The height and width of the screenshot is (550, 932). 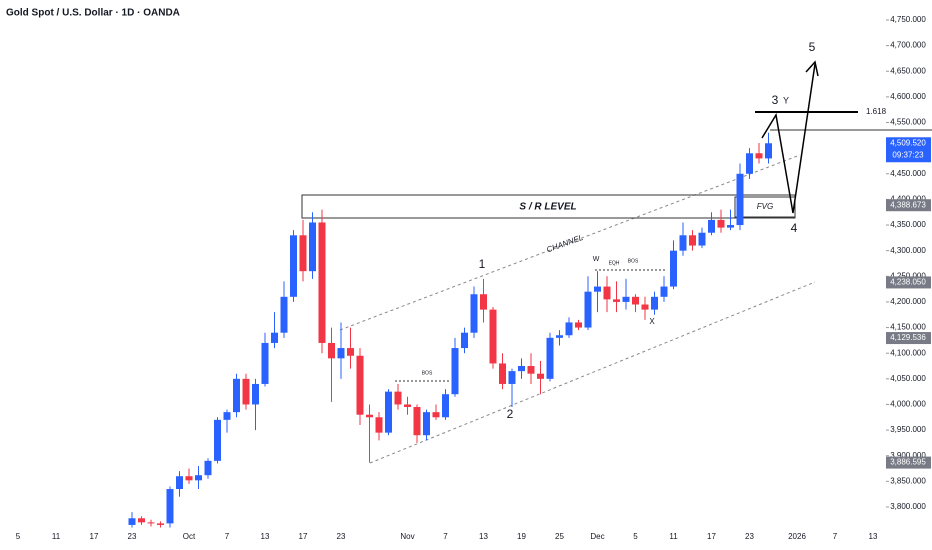 I want to click on wave-label: Y, so click(x=786, y=100).